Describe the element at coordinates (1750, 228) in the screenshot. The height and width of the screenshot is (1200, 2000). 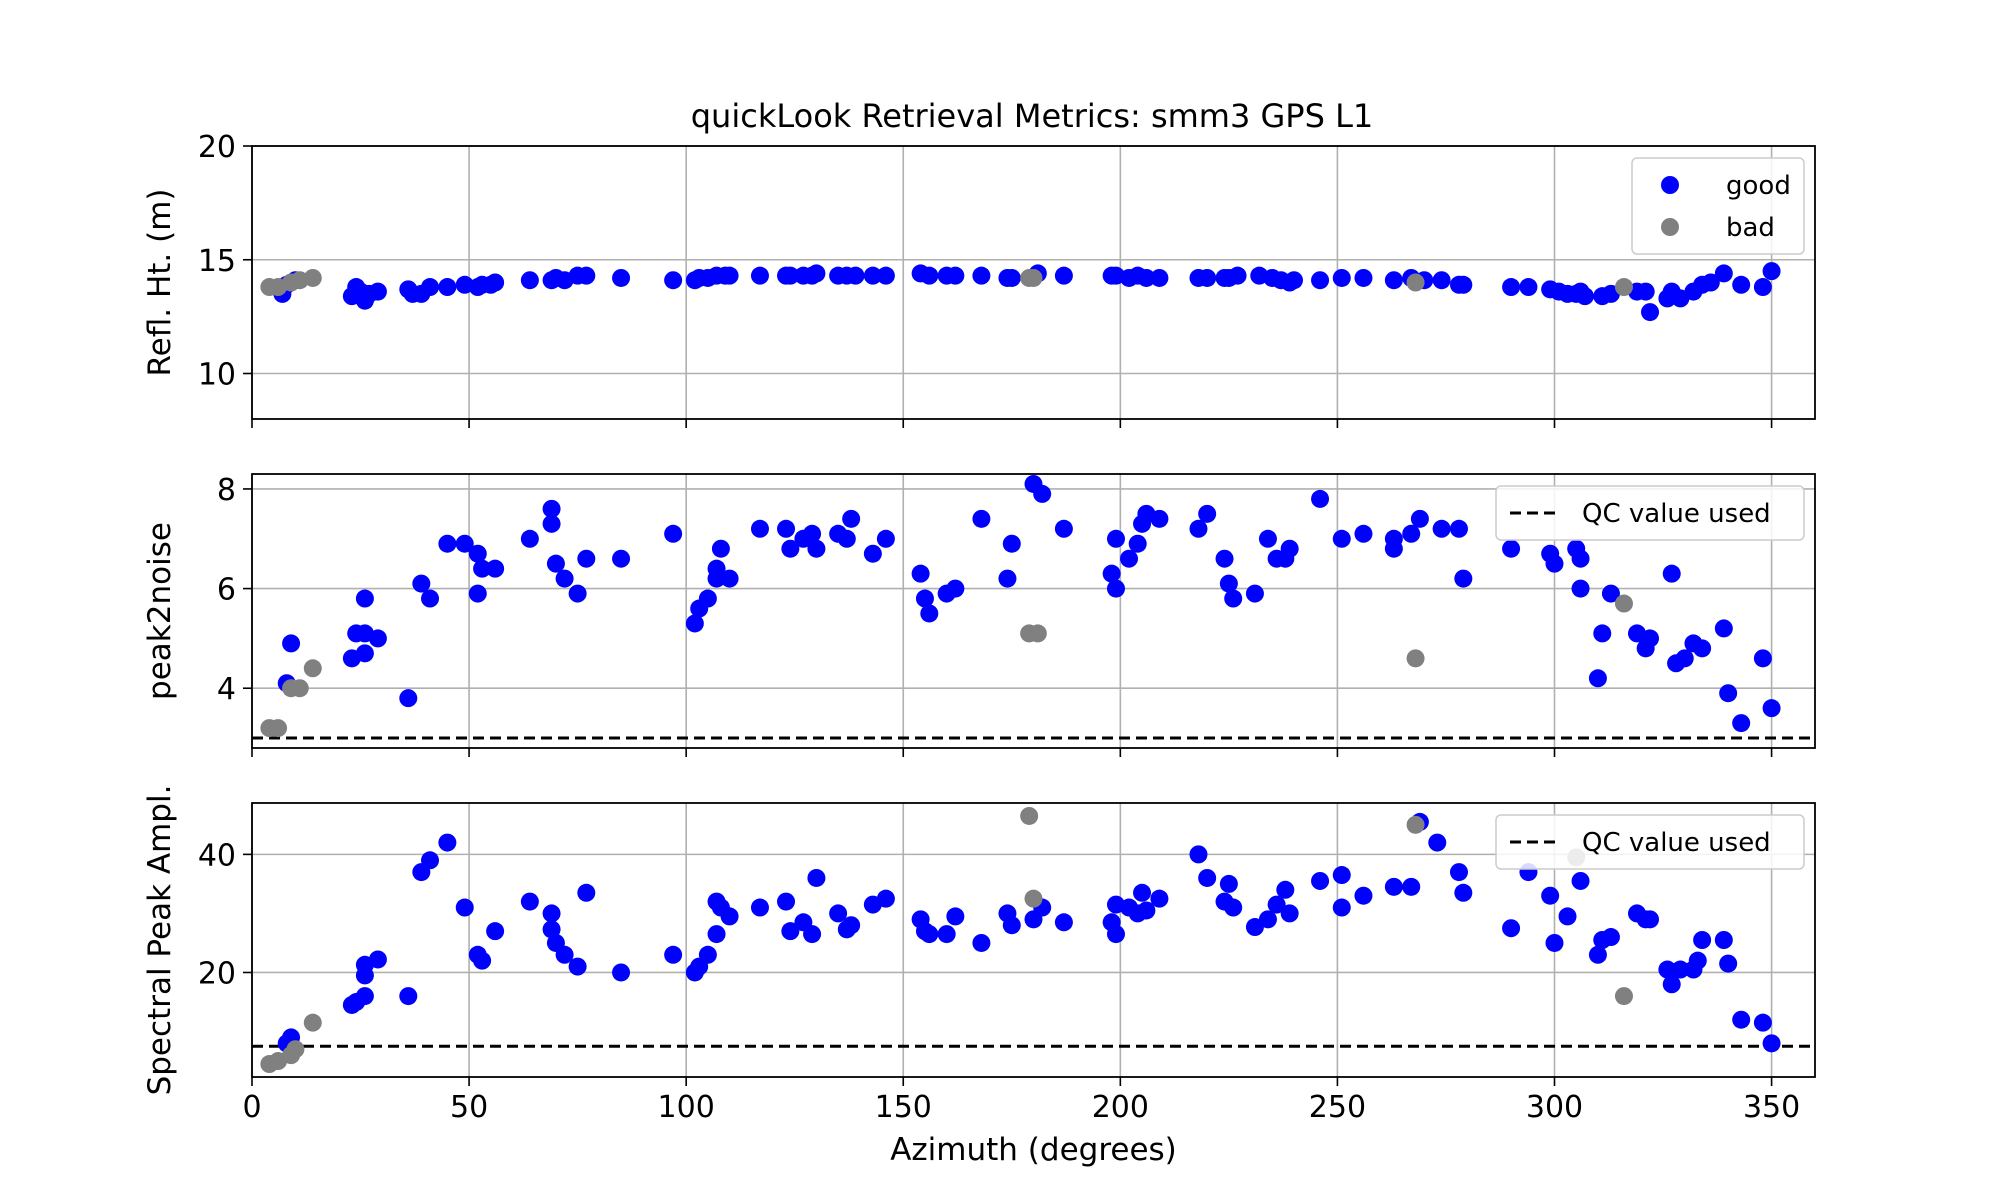
I see `legend-label: bad` at that location.